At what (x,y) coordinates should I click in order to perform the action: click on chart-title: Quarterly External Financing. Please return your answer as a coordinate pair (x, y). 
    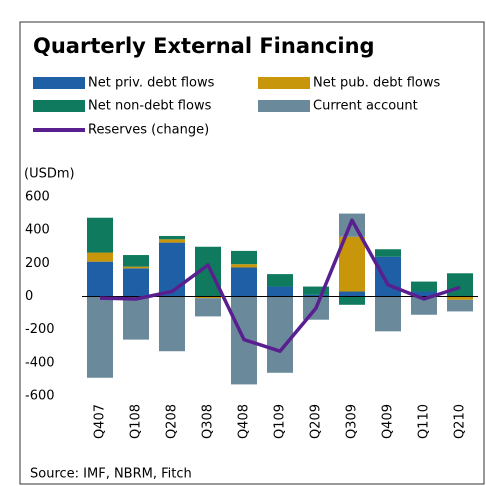
    Looking at the image, I should click on (204, 46).